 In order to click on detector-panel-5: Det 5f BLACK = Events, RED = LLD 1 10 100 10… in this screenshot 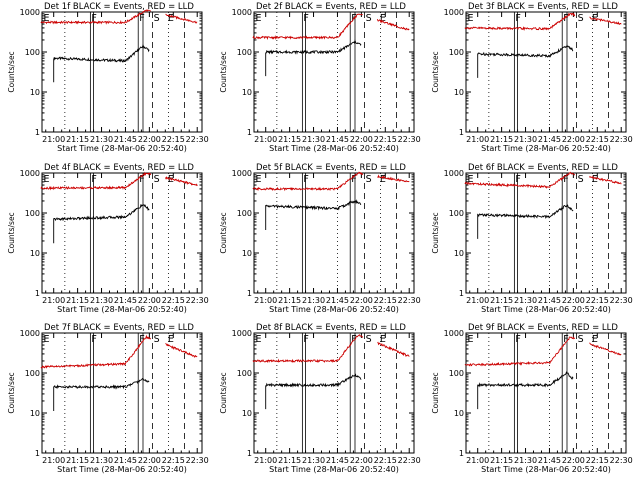, I will do `click(320, 238)`.